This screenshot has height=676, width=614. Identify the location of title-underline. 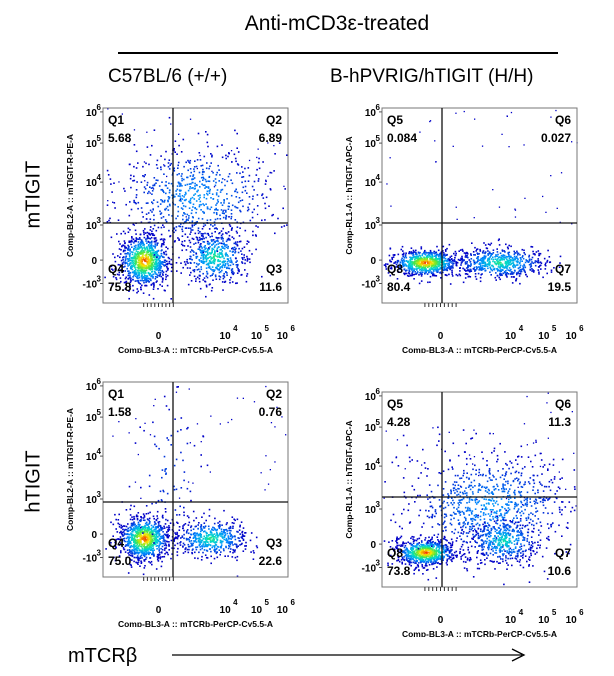
(338, 53).